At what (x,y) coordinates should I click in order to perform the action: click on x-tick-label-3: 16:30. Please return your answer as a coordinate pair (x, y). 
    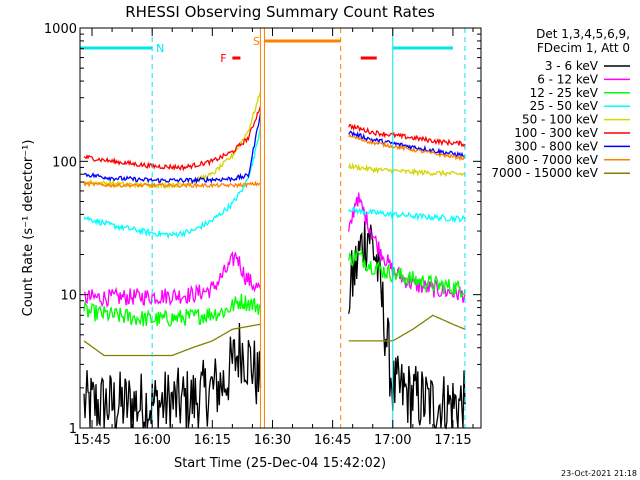
    Looking at the image, I should click on (272, 440).